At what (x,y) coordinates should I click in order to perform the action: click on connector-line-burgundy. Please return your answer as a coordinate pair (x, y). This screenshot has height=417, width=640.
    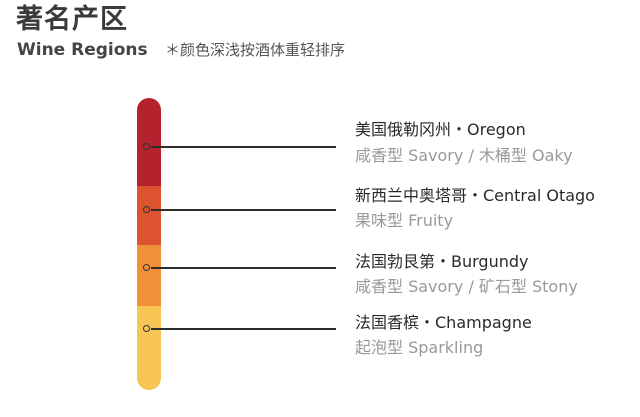
    Looking at the image, I should click on (243, 268).